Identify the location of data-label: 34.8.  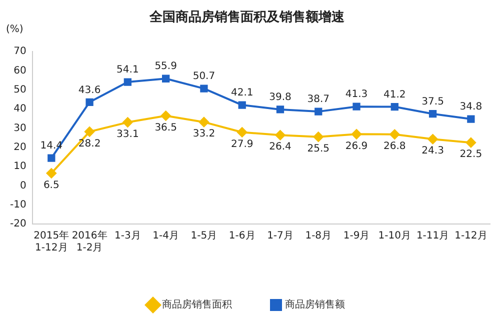
(471, 107).